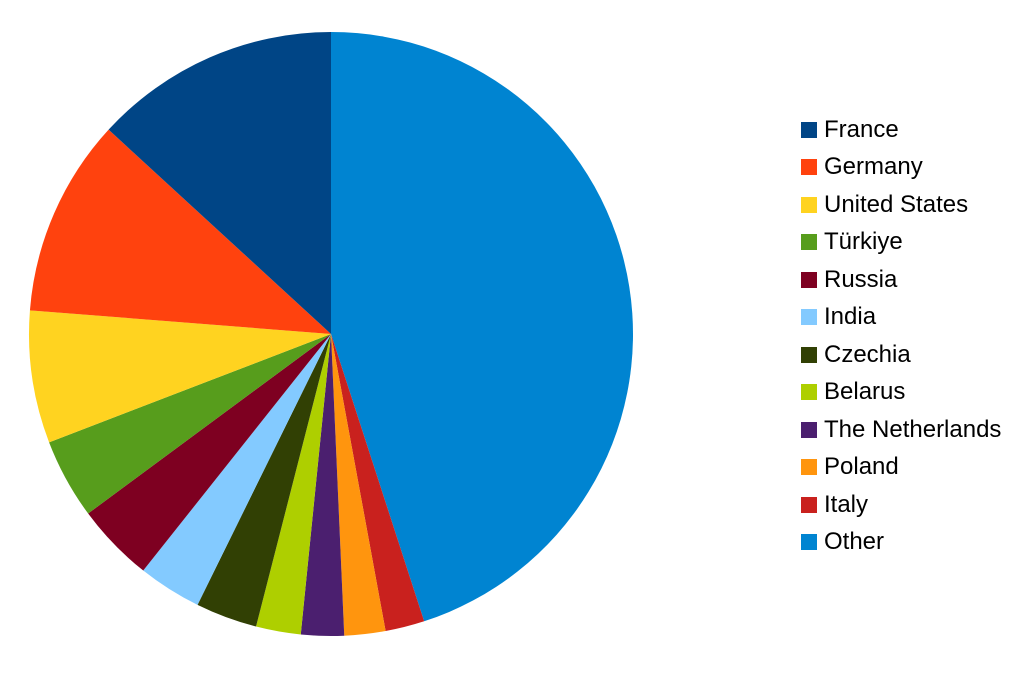 The width and height of the screenshot is (1029, 673). I want to click on pie-slice-czechia, so click(264, 480).